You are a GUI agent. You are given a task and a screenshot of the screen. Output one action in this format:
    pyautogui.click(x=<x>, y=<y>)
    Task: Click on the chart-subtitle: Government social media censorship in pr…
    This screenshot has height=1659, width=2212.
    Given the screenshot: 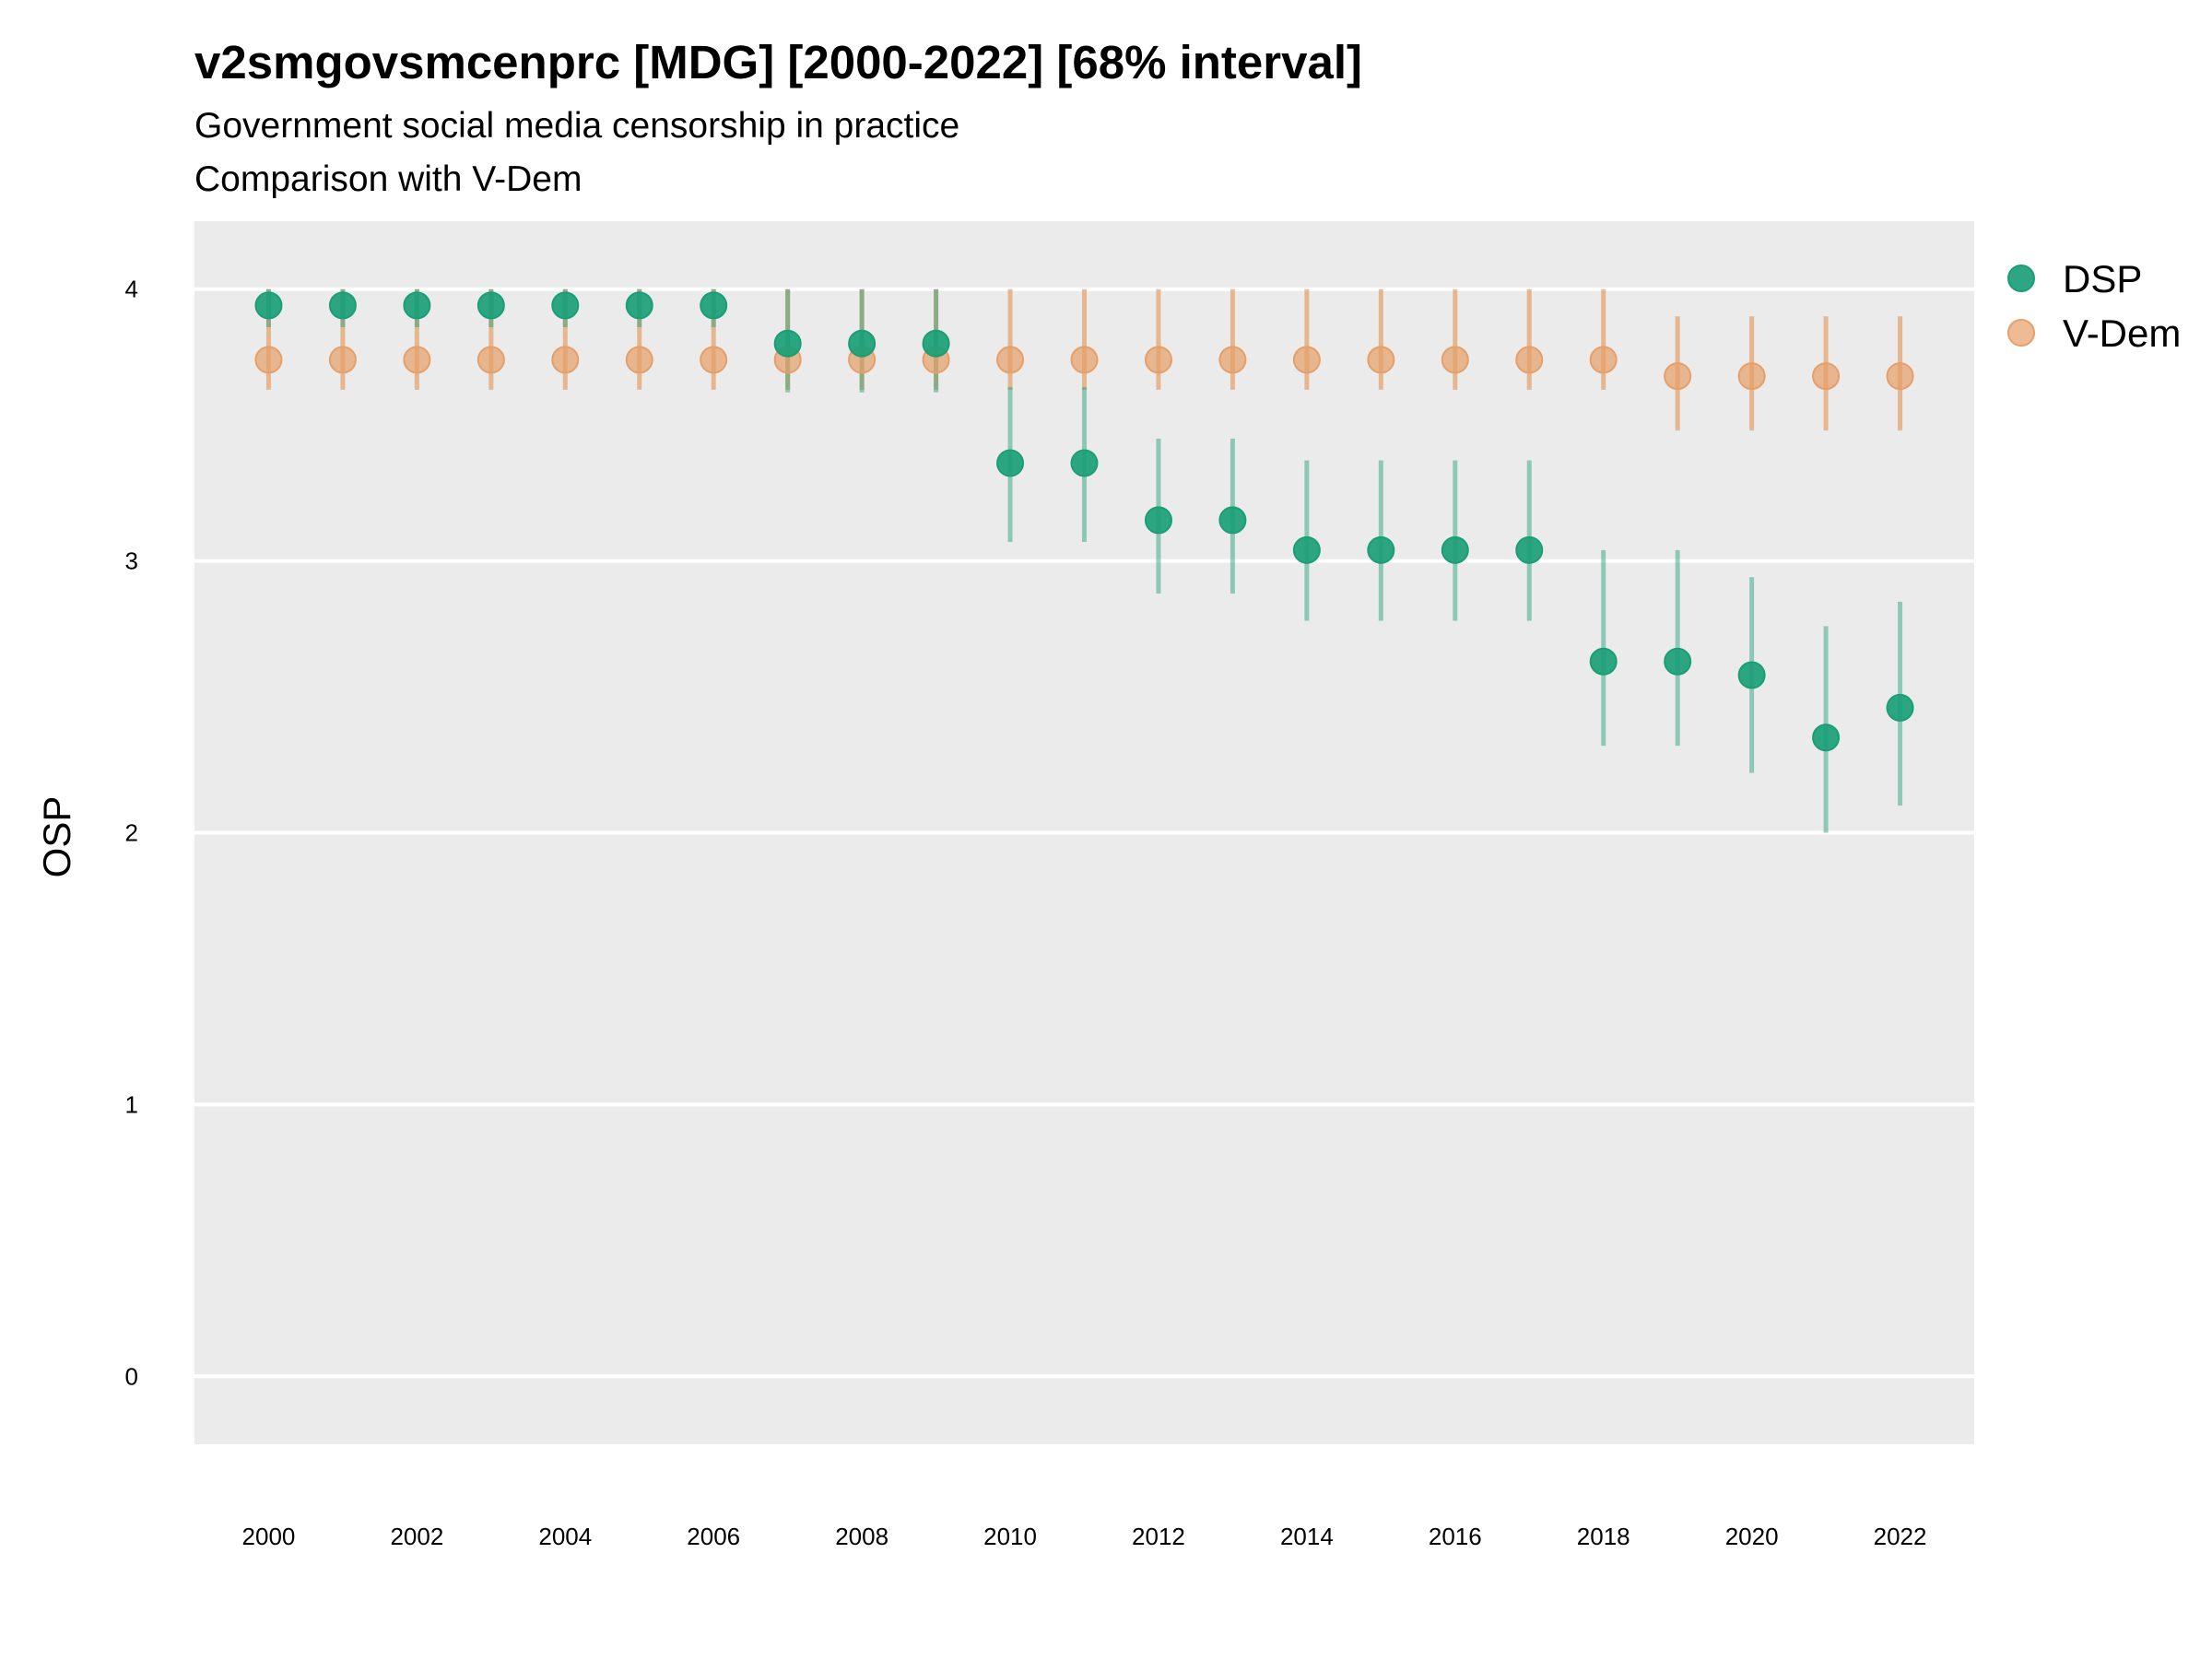 What is the action you would take?
    pyautogui.click(x=577, y=126)
    